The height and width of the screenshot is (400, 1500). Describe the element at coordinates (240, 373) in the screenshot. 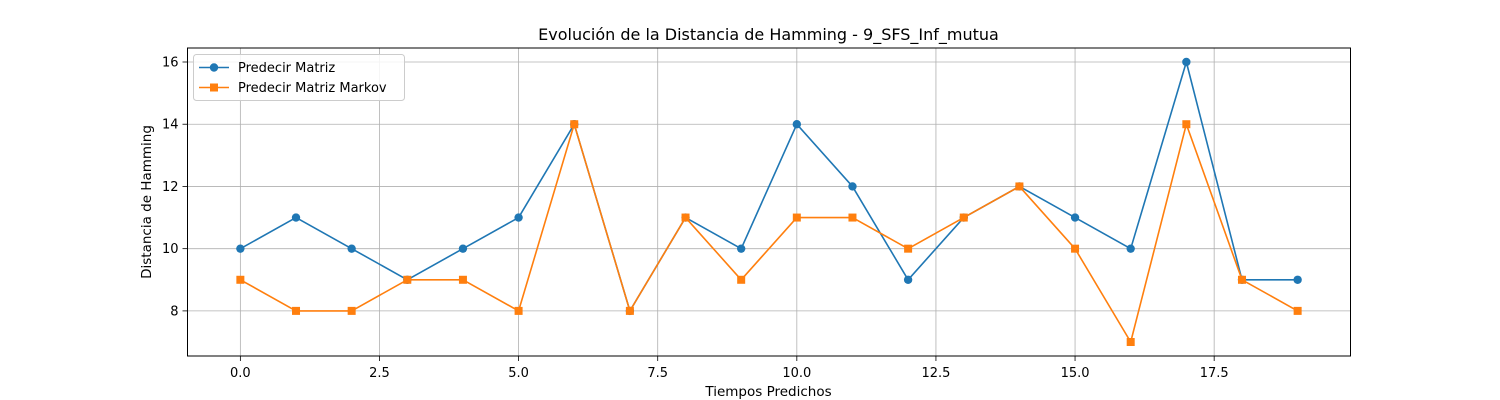

I see `x-tick-label: 0.0` at that location.